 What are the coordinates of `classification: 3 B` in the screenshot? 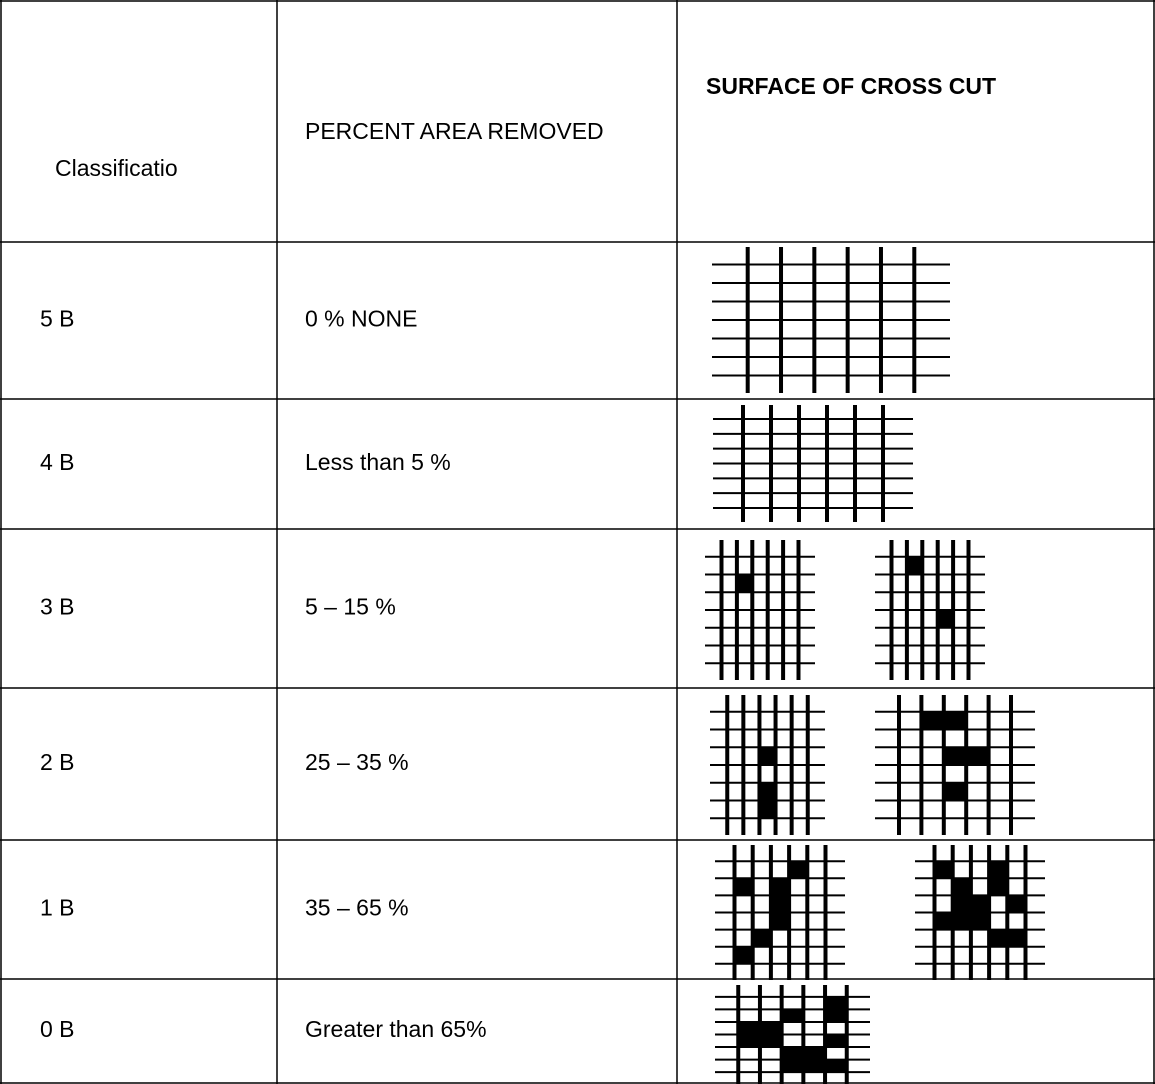 It's located at (57, 607).